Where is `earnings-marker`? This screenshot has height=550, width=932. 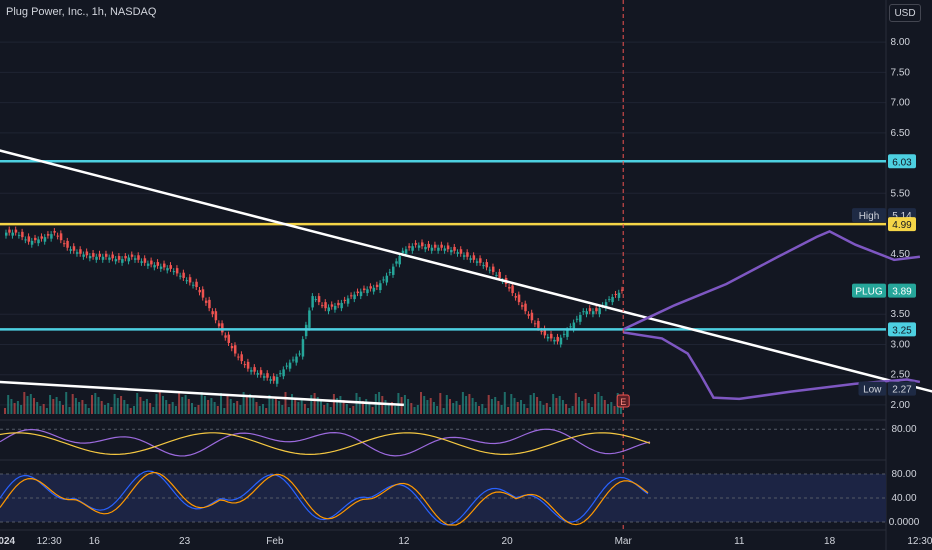 earnings-marker is located at coordinates (623, 401).